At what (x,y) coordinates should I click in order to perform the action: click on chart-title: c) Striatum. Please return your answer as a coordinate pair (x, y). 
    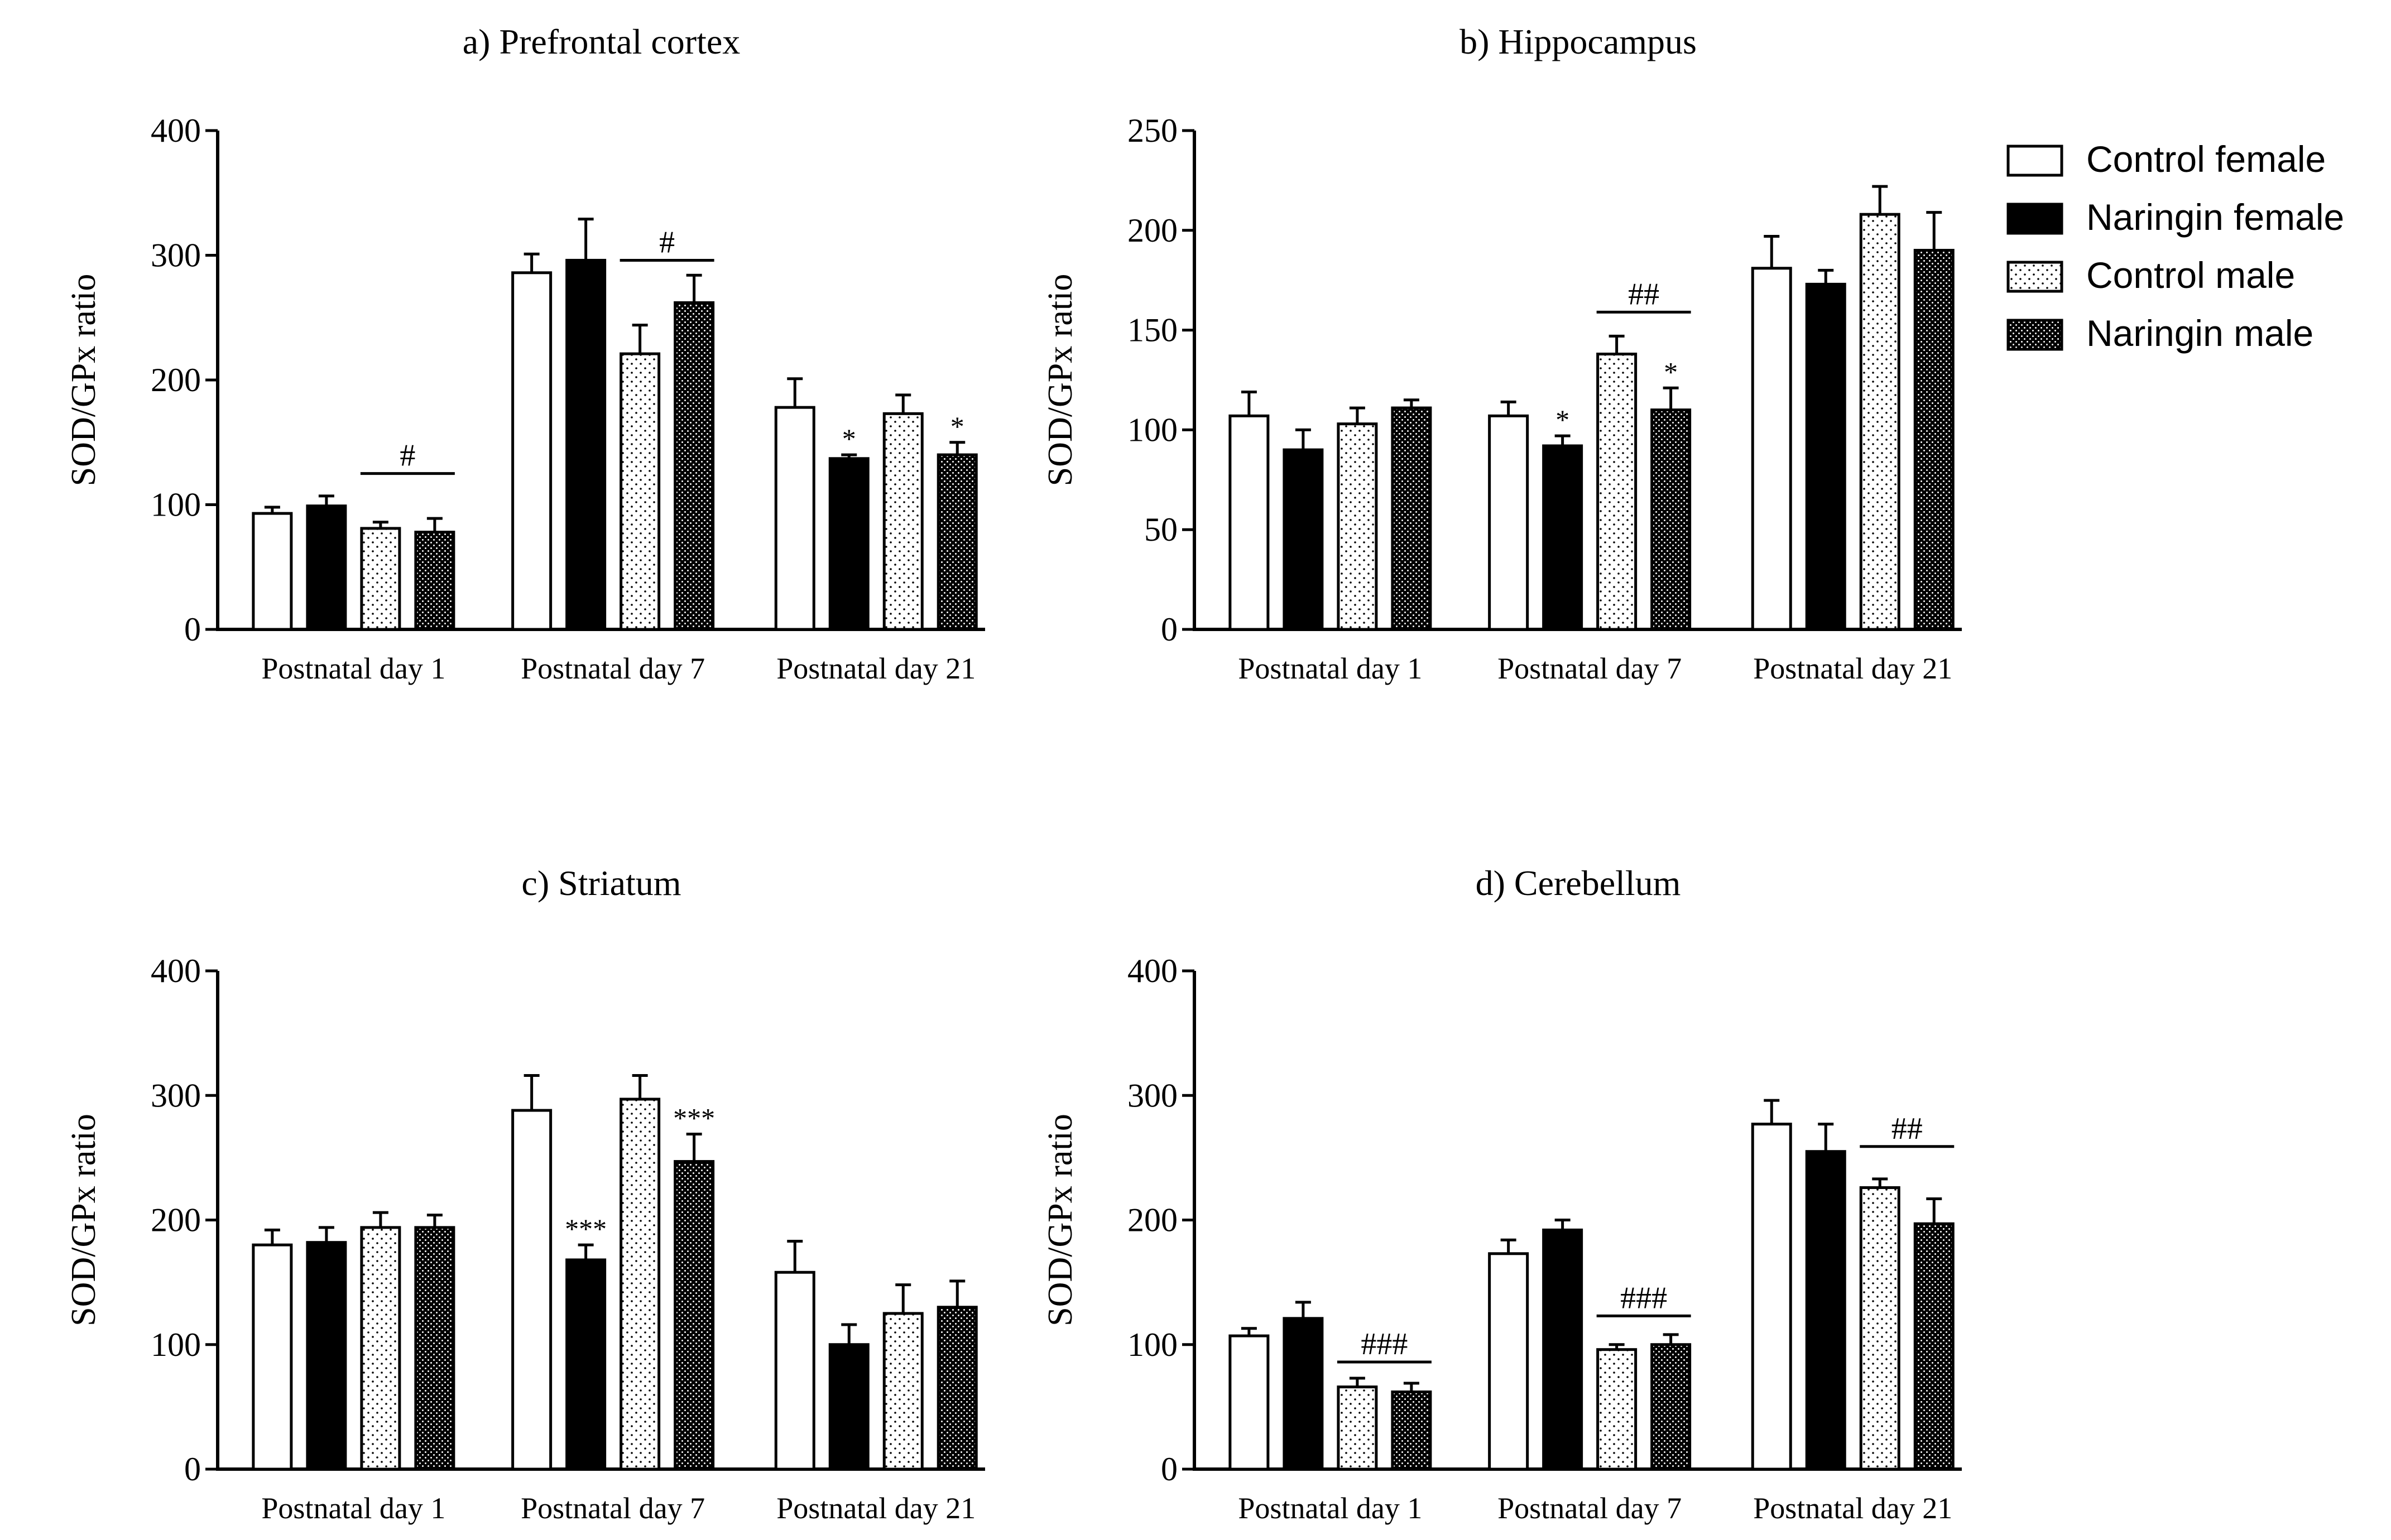
    Looking at the image, I should click on (601, 883).